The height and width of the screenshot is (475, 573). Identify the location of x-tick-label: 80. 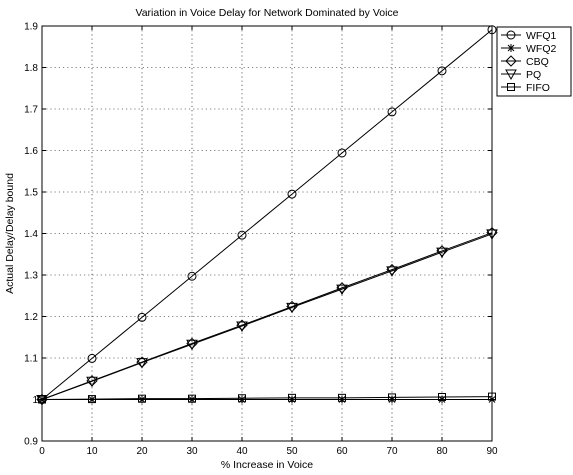
(442, 451).